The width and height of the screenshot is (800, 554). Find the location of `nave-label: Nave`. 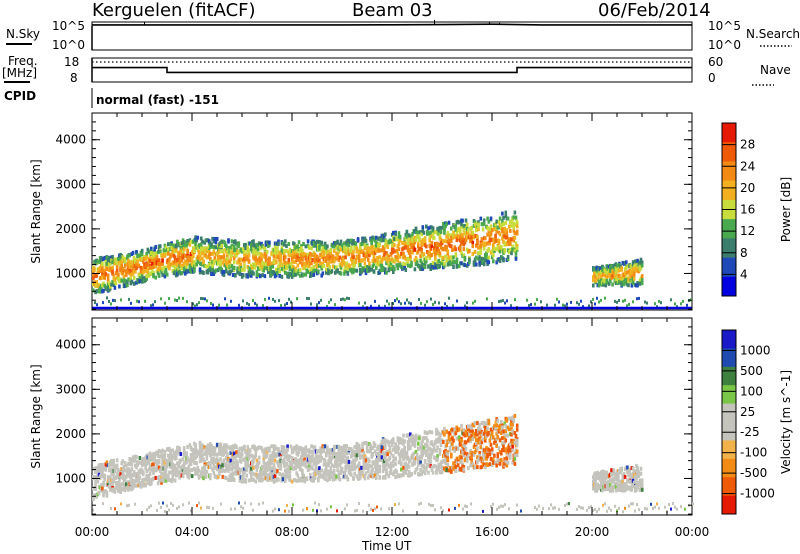

nave-label: Nave is located at coordinates (775, 70).